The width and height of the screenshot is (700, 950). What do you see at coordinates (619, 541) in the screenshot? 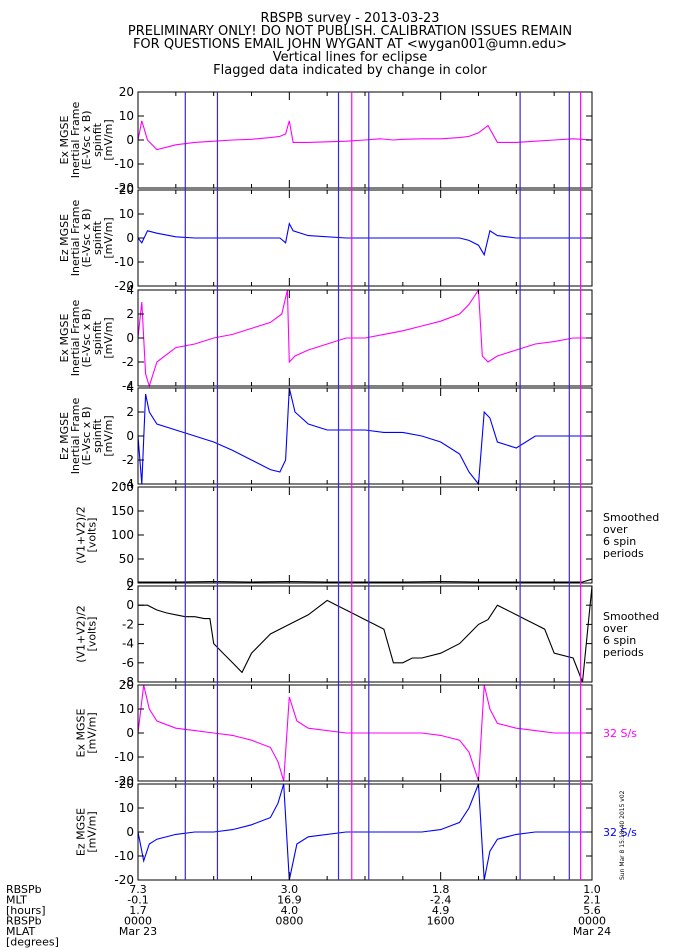
I see `panel-5-note-line: 6 spin` at bounding box center [619, 541].